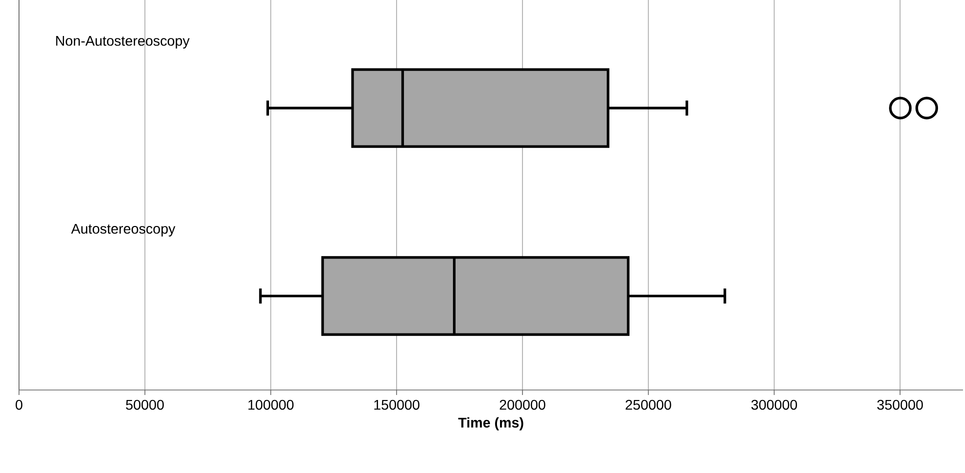 Image resolution: width=965 pixels, height=473 pixels. I want to click on y-tick-label: Non-Autostereoscopy, so click(123, 42).